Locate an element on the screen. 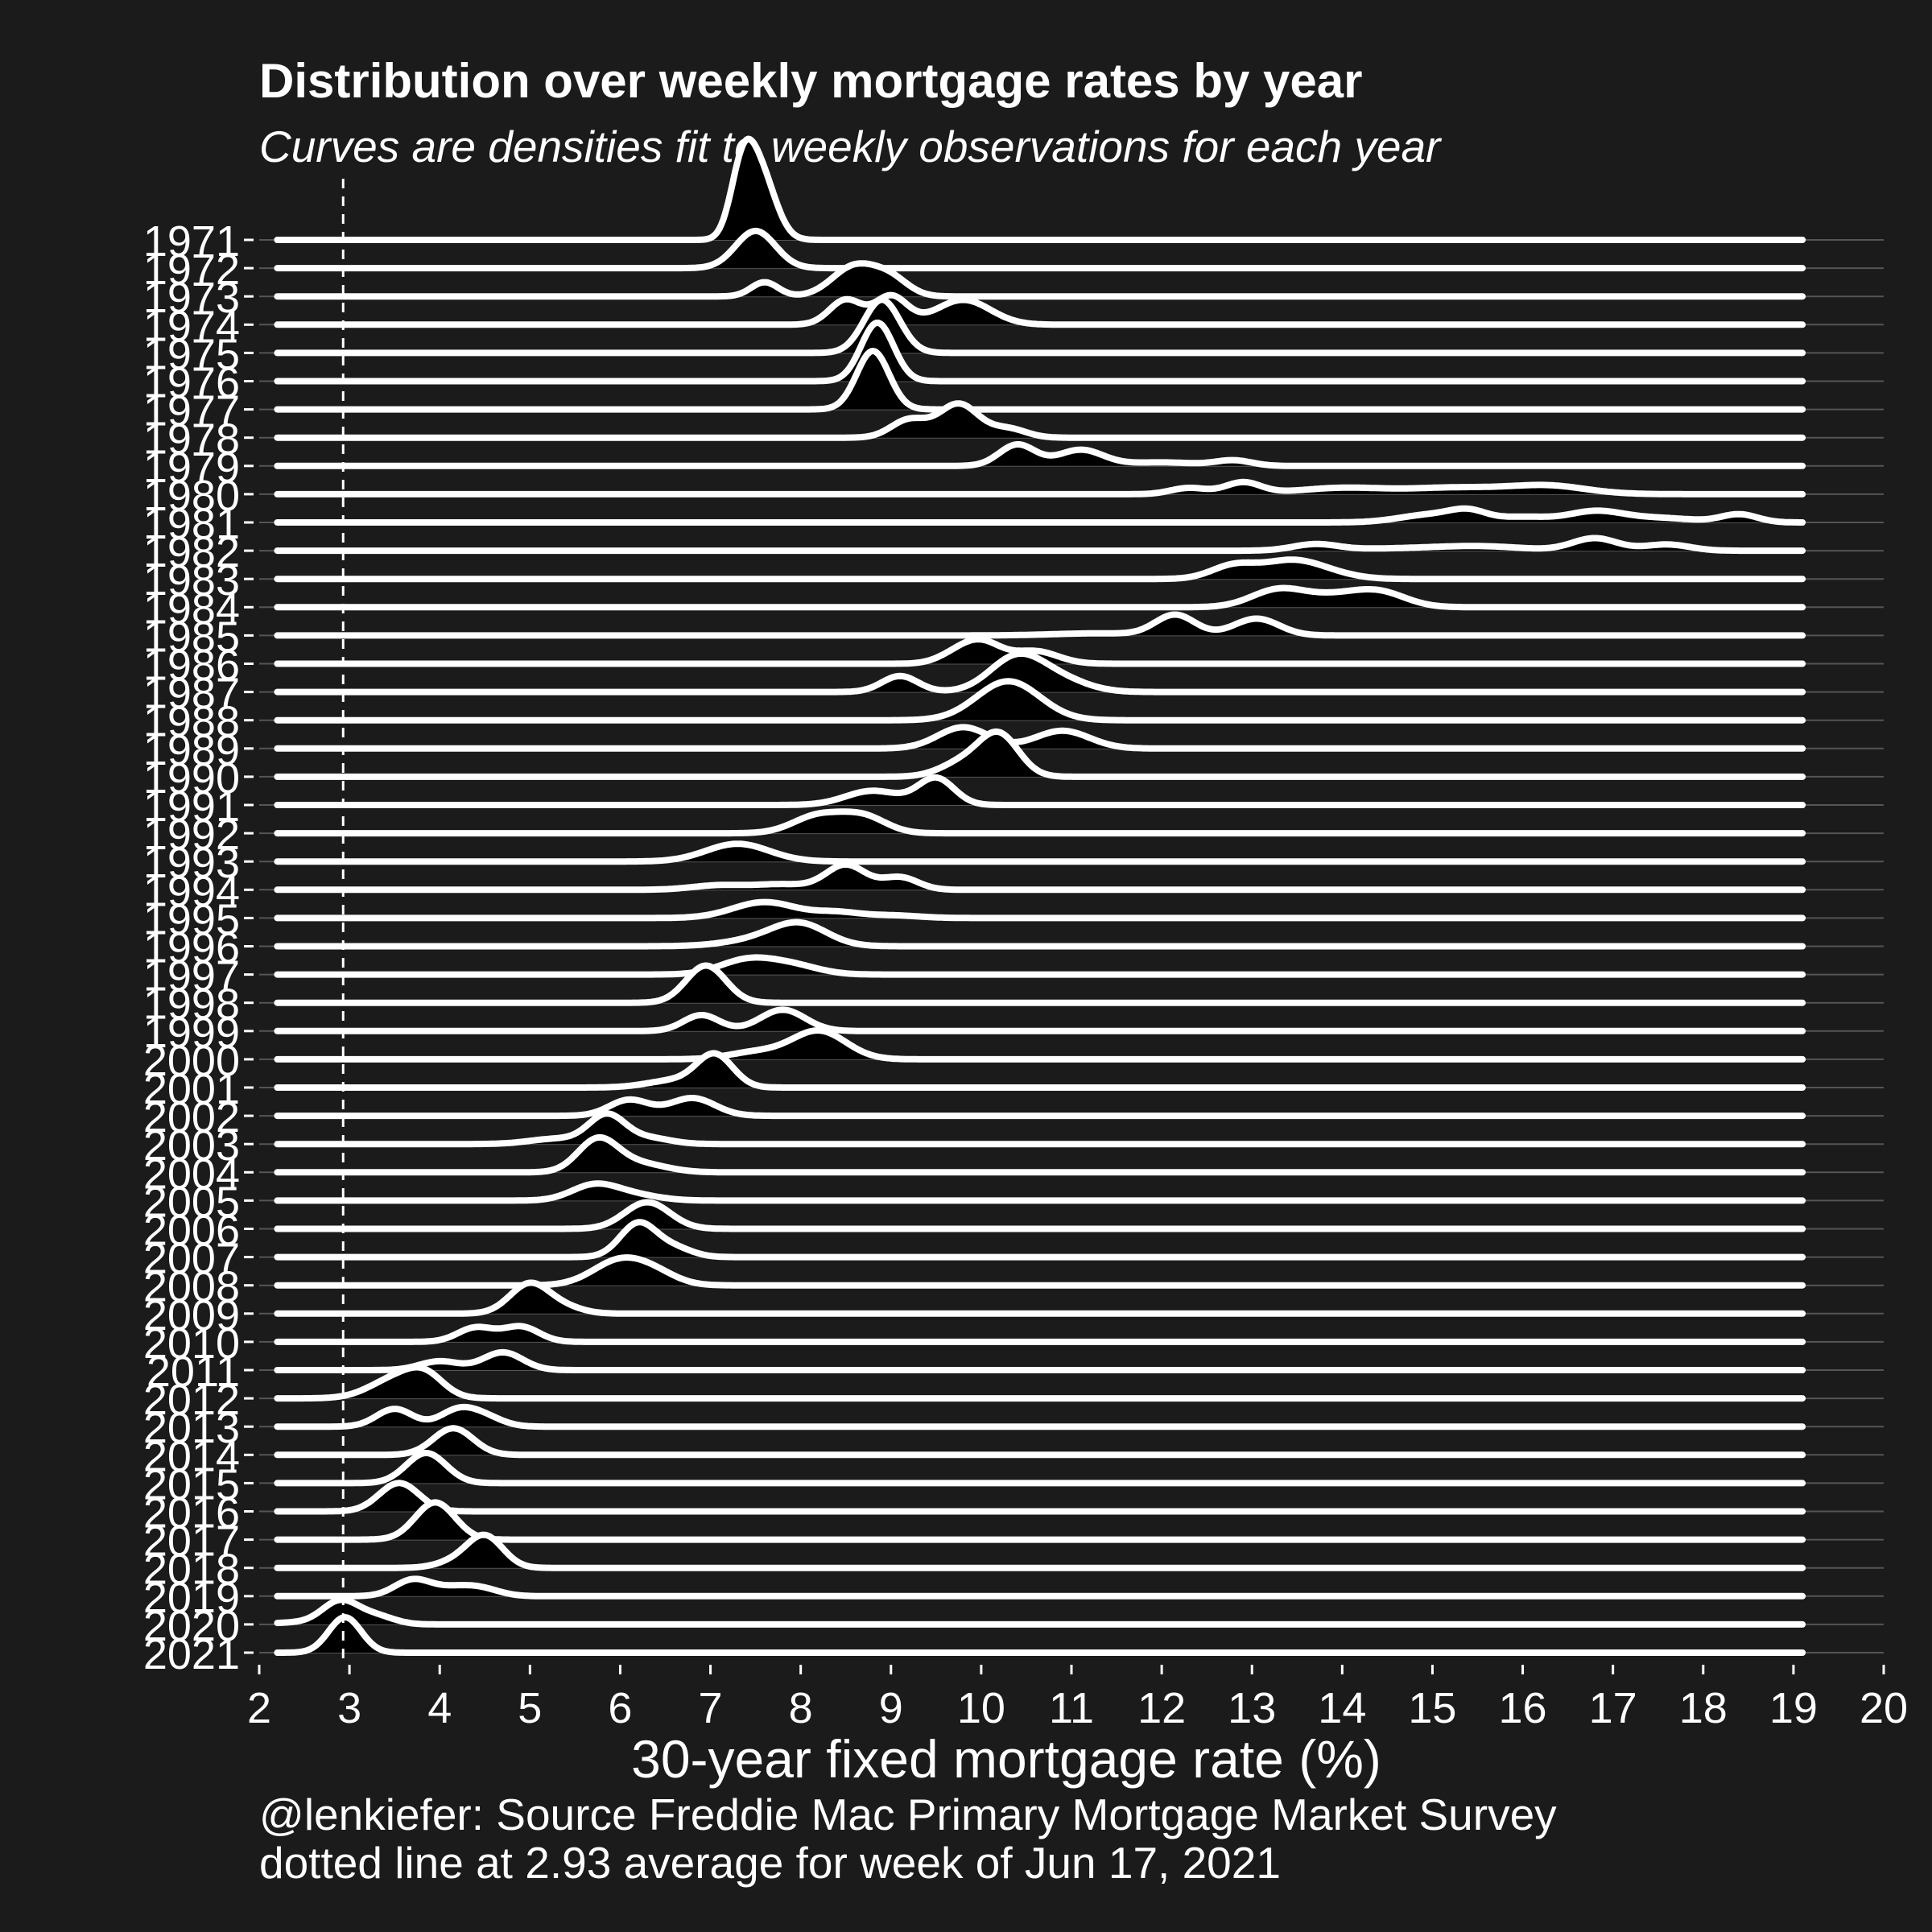  x-tick-label-15: 15 is located at coordinates (1432, 1708).